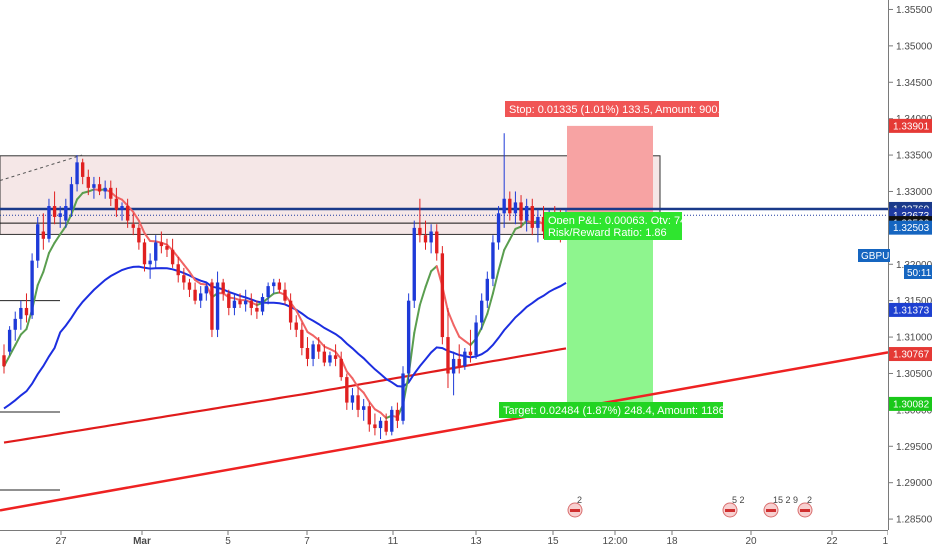 This screenshot has height=550, width=932. Describe the element at coordinates (607, 233) in the screenshot. I see `ratio-label: Risk/Reward Ratio: 1.86` at that location.